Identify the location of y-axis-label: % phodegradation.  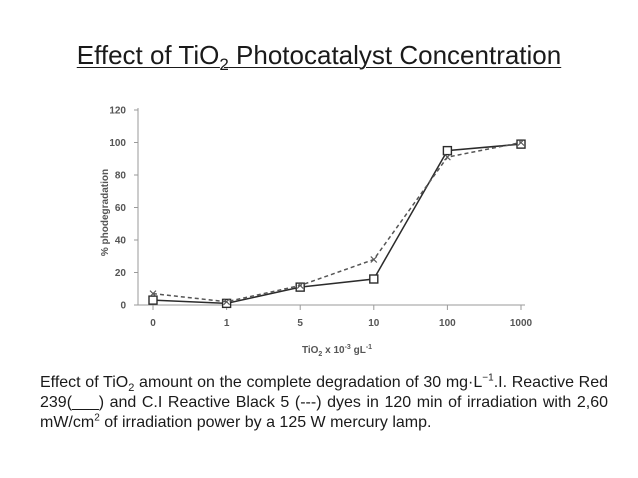
(105, 212).